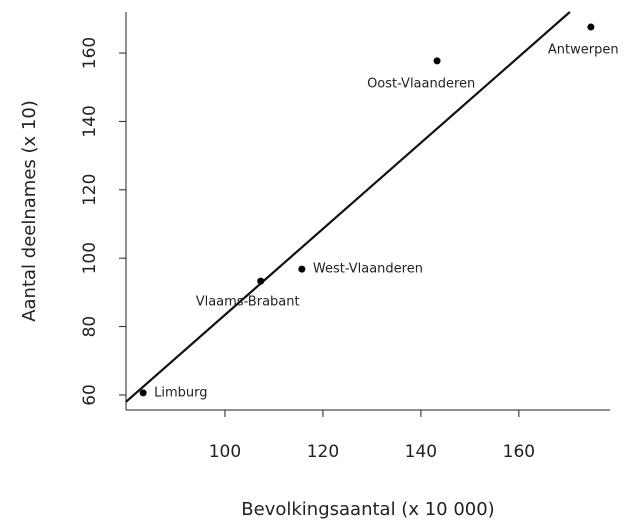  What do you see at coordinates (248, 302) in the screenshot?
I see `point-label: Vlaams-Brabant` at bounding box center [248, 302].